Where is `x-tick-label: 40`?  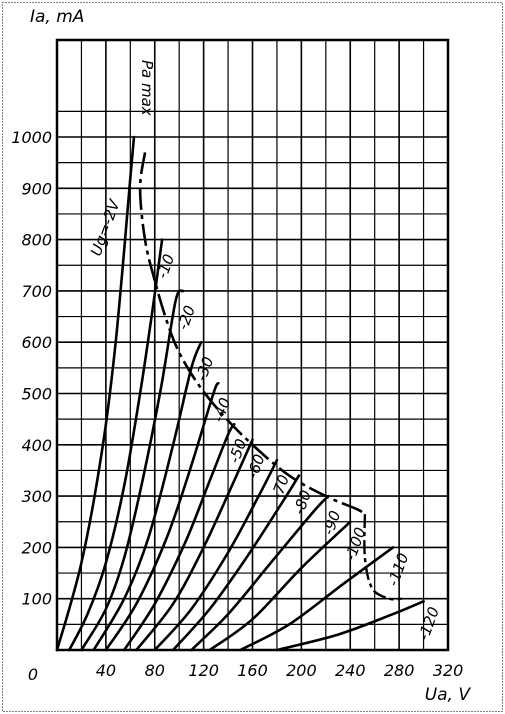
x-tick-label: 40 is located at coordinates (106, 670).